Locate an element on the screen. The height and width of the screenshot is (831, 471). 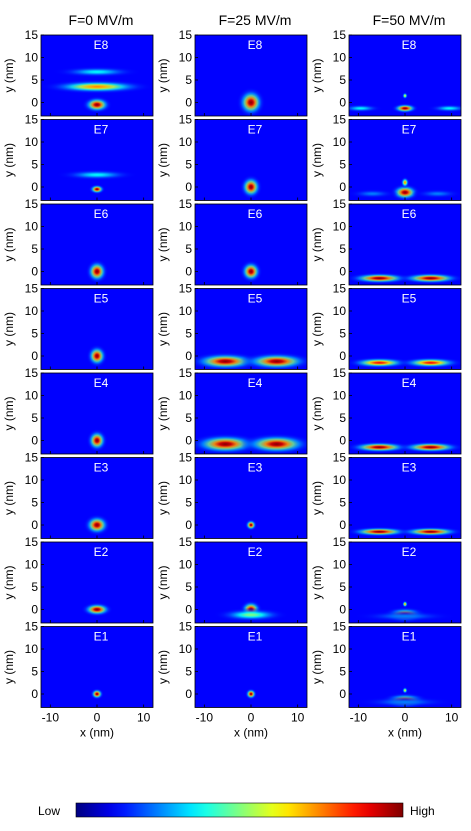
x-tick-label: -10 is located at coordinates (51, 718).